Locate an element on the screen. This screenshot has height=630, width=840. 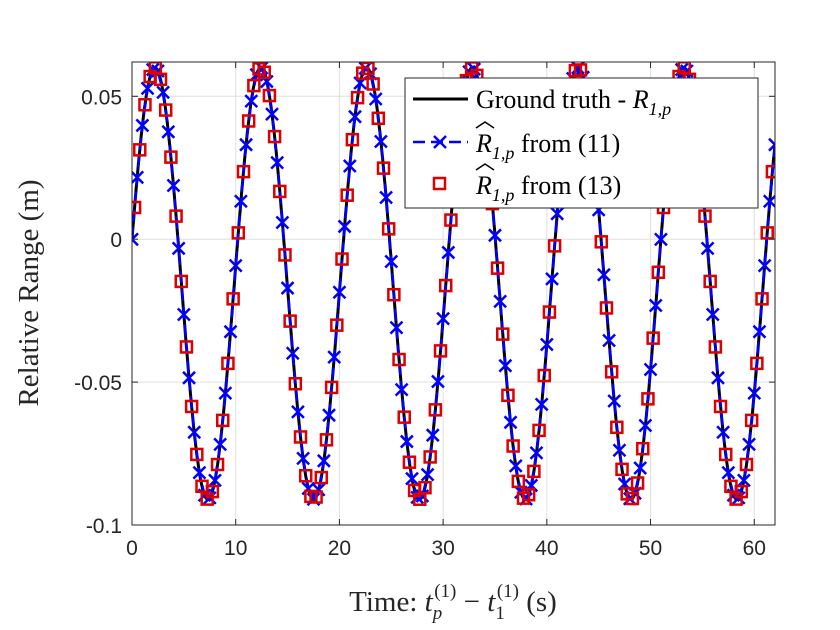
x-tick-label-4: 40 is located at coordinates (546, 548).